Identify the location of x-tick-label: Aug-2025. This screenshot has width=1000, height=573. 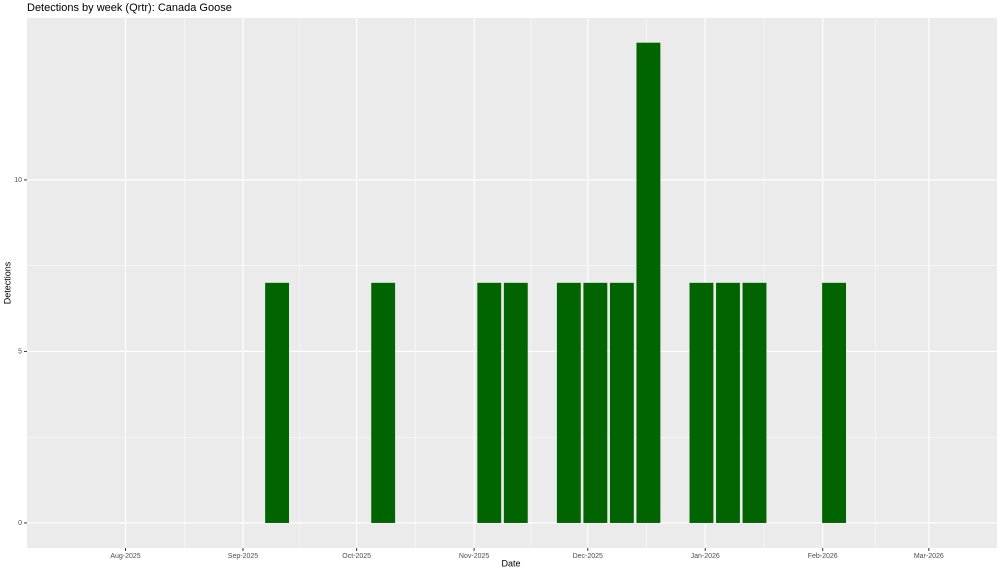
(125, 556).